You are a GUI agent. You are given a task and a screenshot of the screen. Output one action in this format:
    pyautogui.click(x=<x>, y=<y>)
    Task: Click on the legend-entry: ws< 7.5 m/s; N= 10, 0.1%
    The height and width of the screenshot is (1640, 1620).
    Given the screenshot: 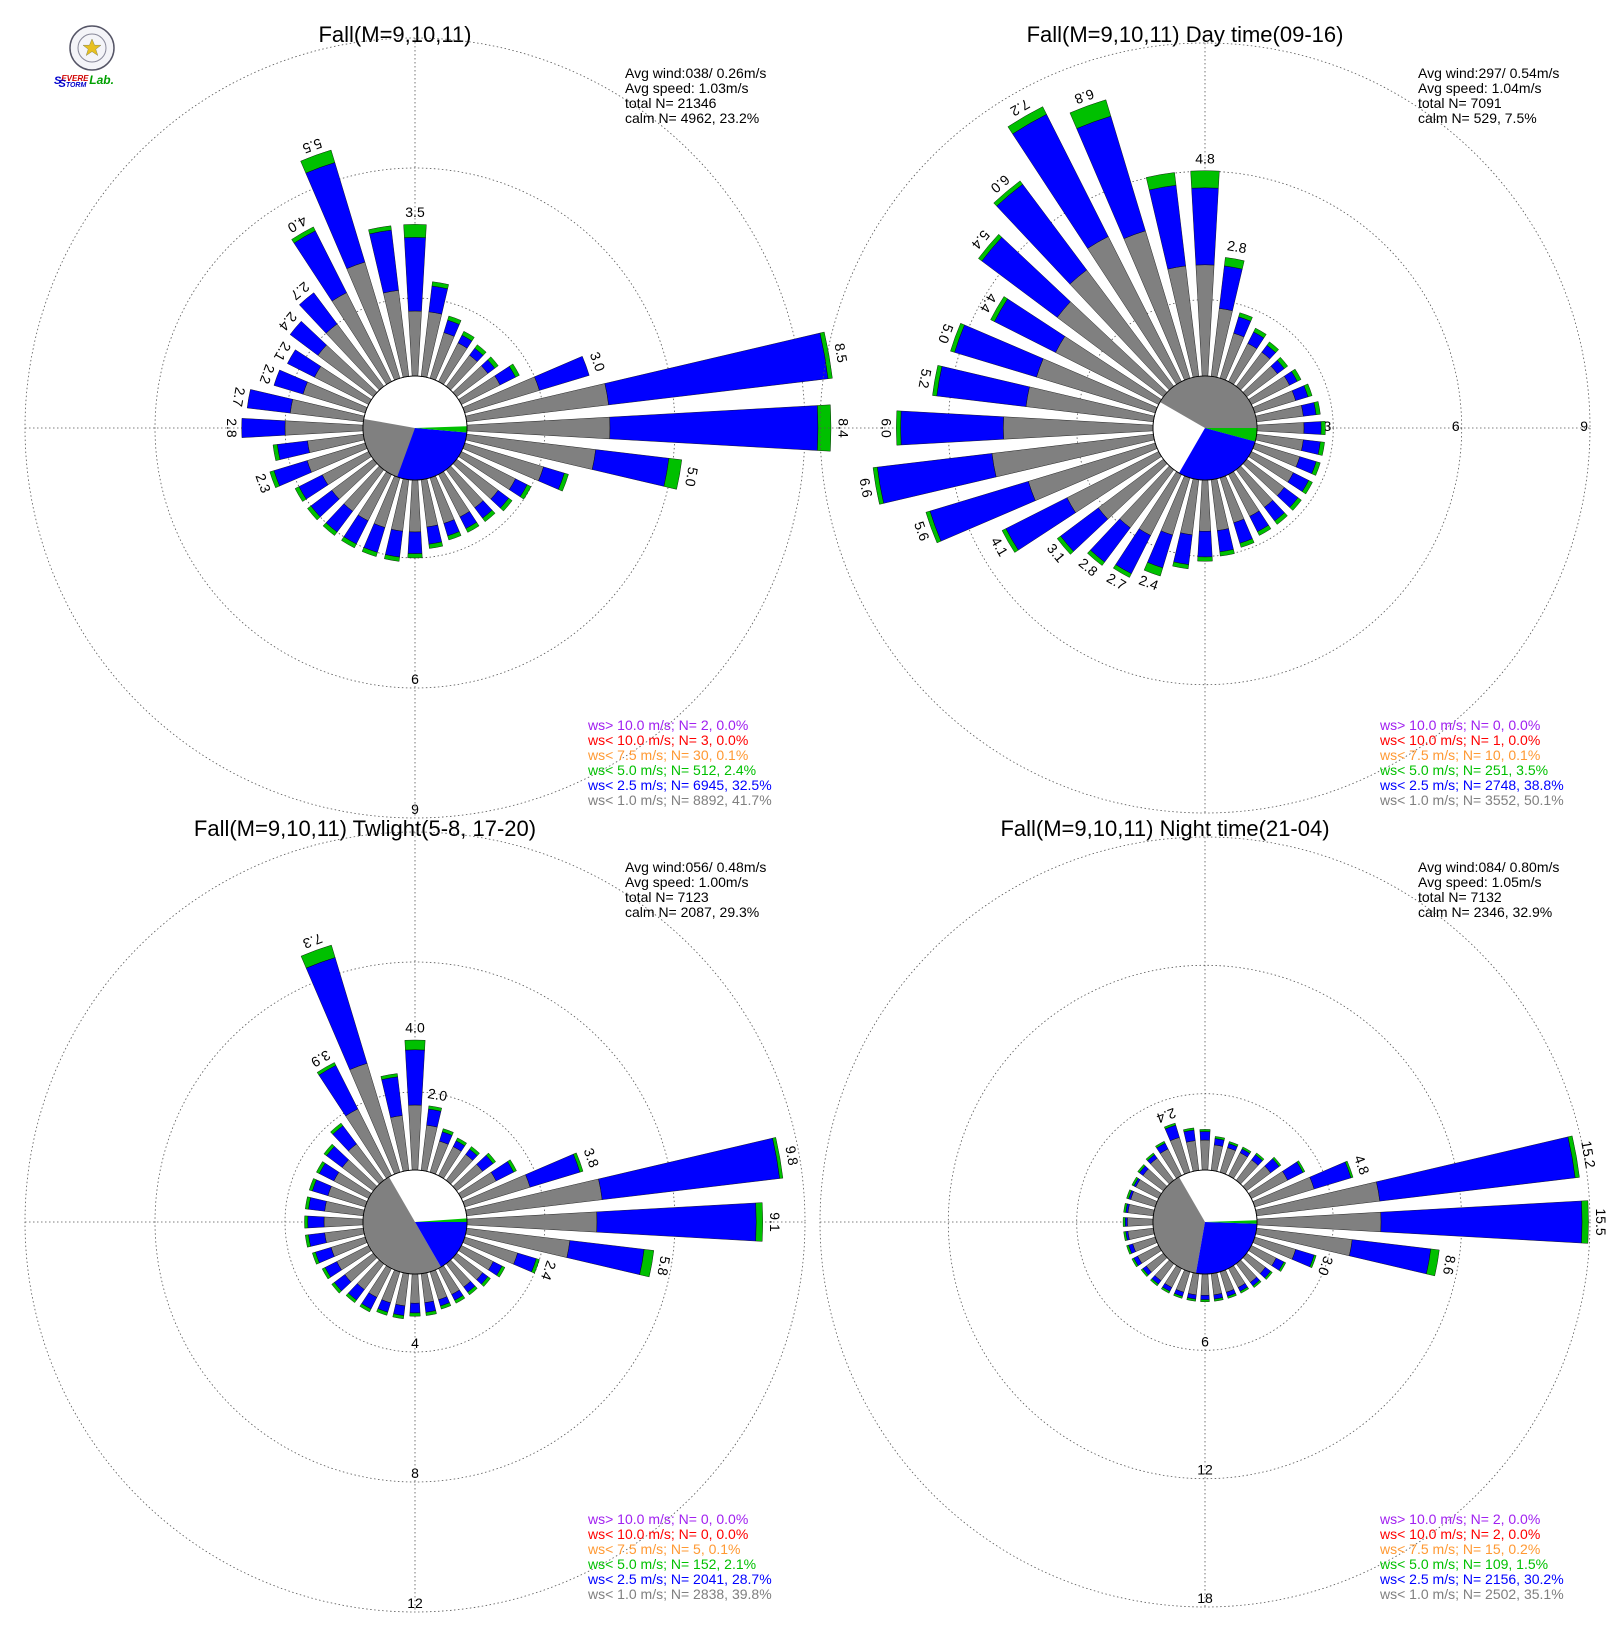 What is the action you would take?
    pyautogui.click(x=1459, y=755)
    